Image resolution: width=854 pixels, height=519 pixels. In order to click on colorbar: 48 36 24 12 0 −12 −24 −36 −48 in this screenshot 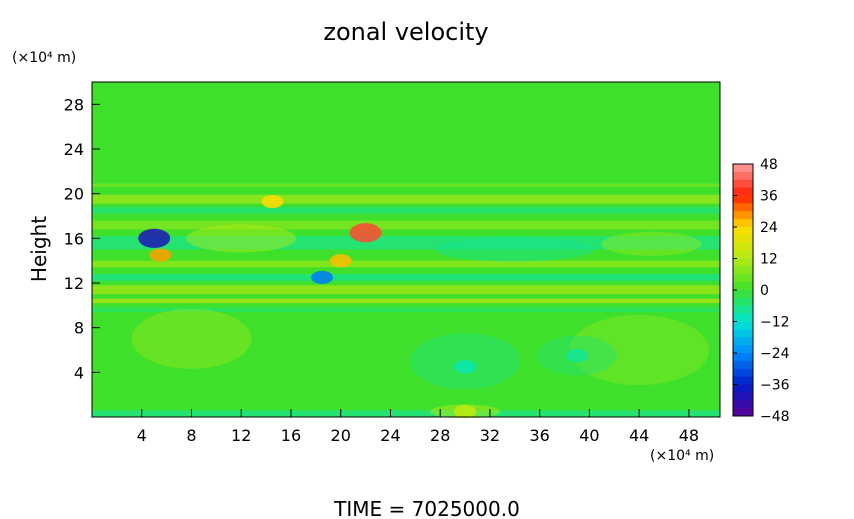, I will do `click(761, 291)`.